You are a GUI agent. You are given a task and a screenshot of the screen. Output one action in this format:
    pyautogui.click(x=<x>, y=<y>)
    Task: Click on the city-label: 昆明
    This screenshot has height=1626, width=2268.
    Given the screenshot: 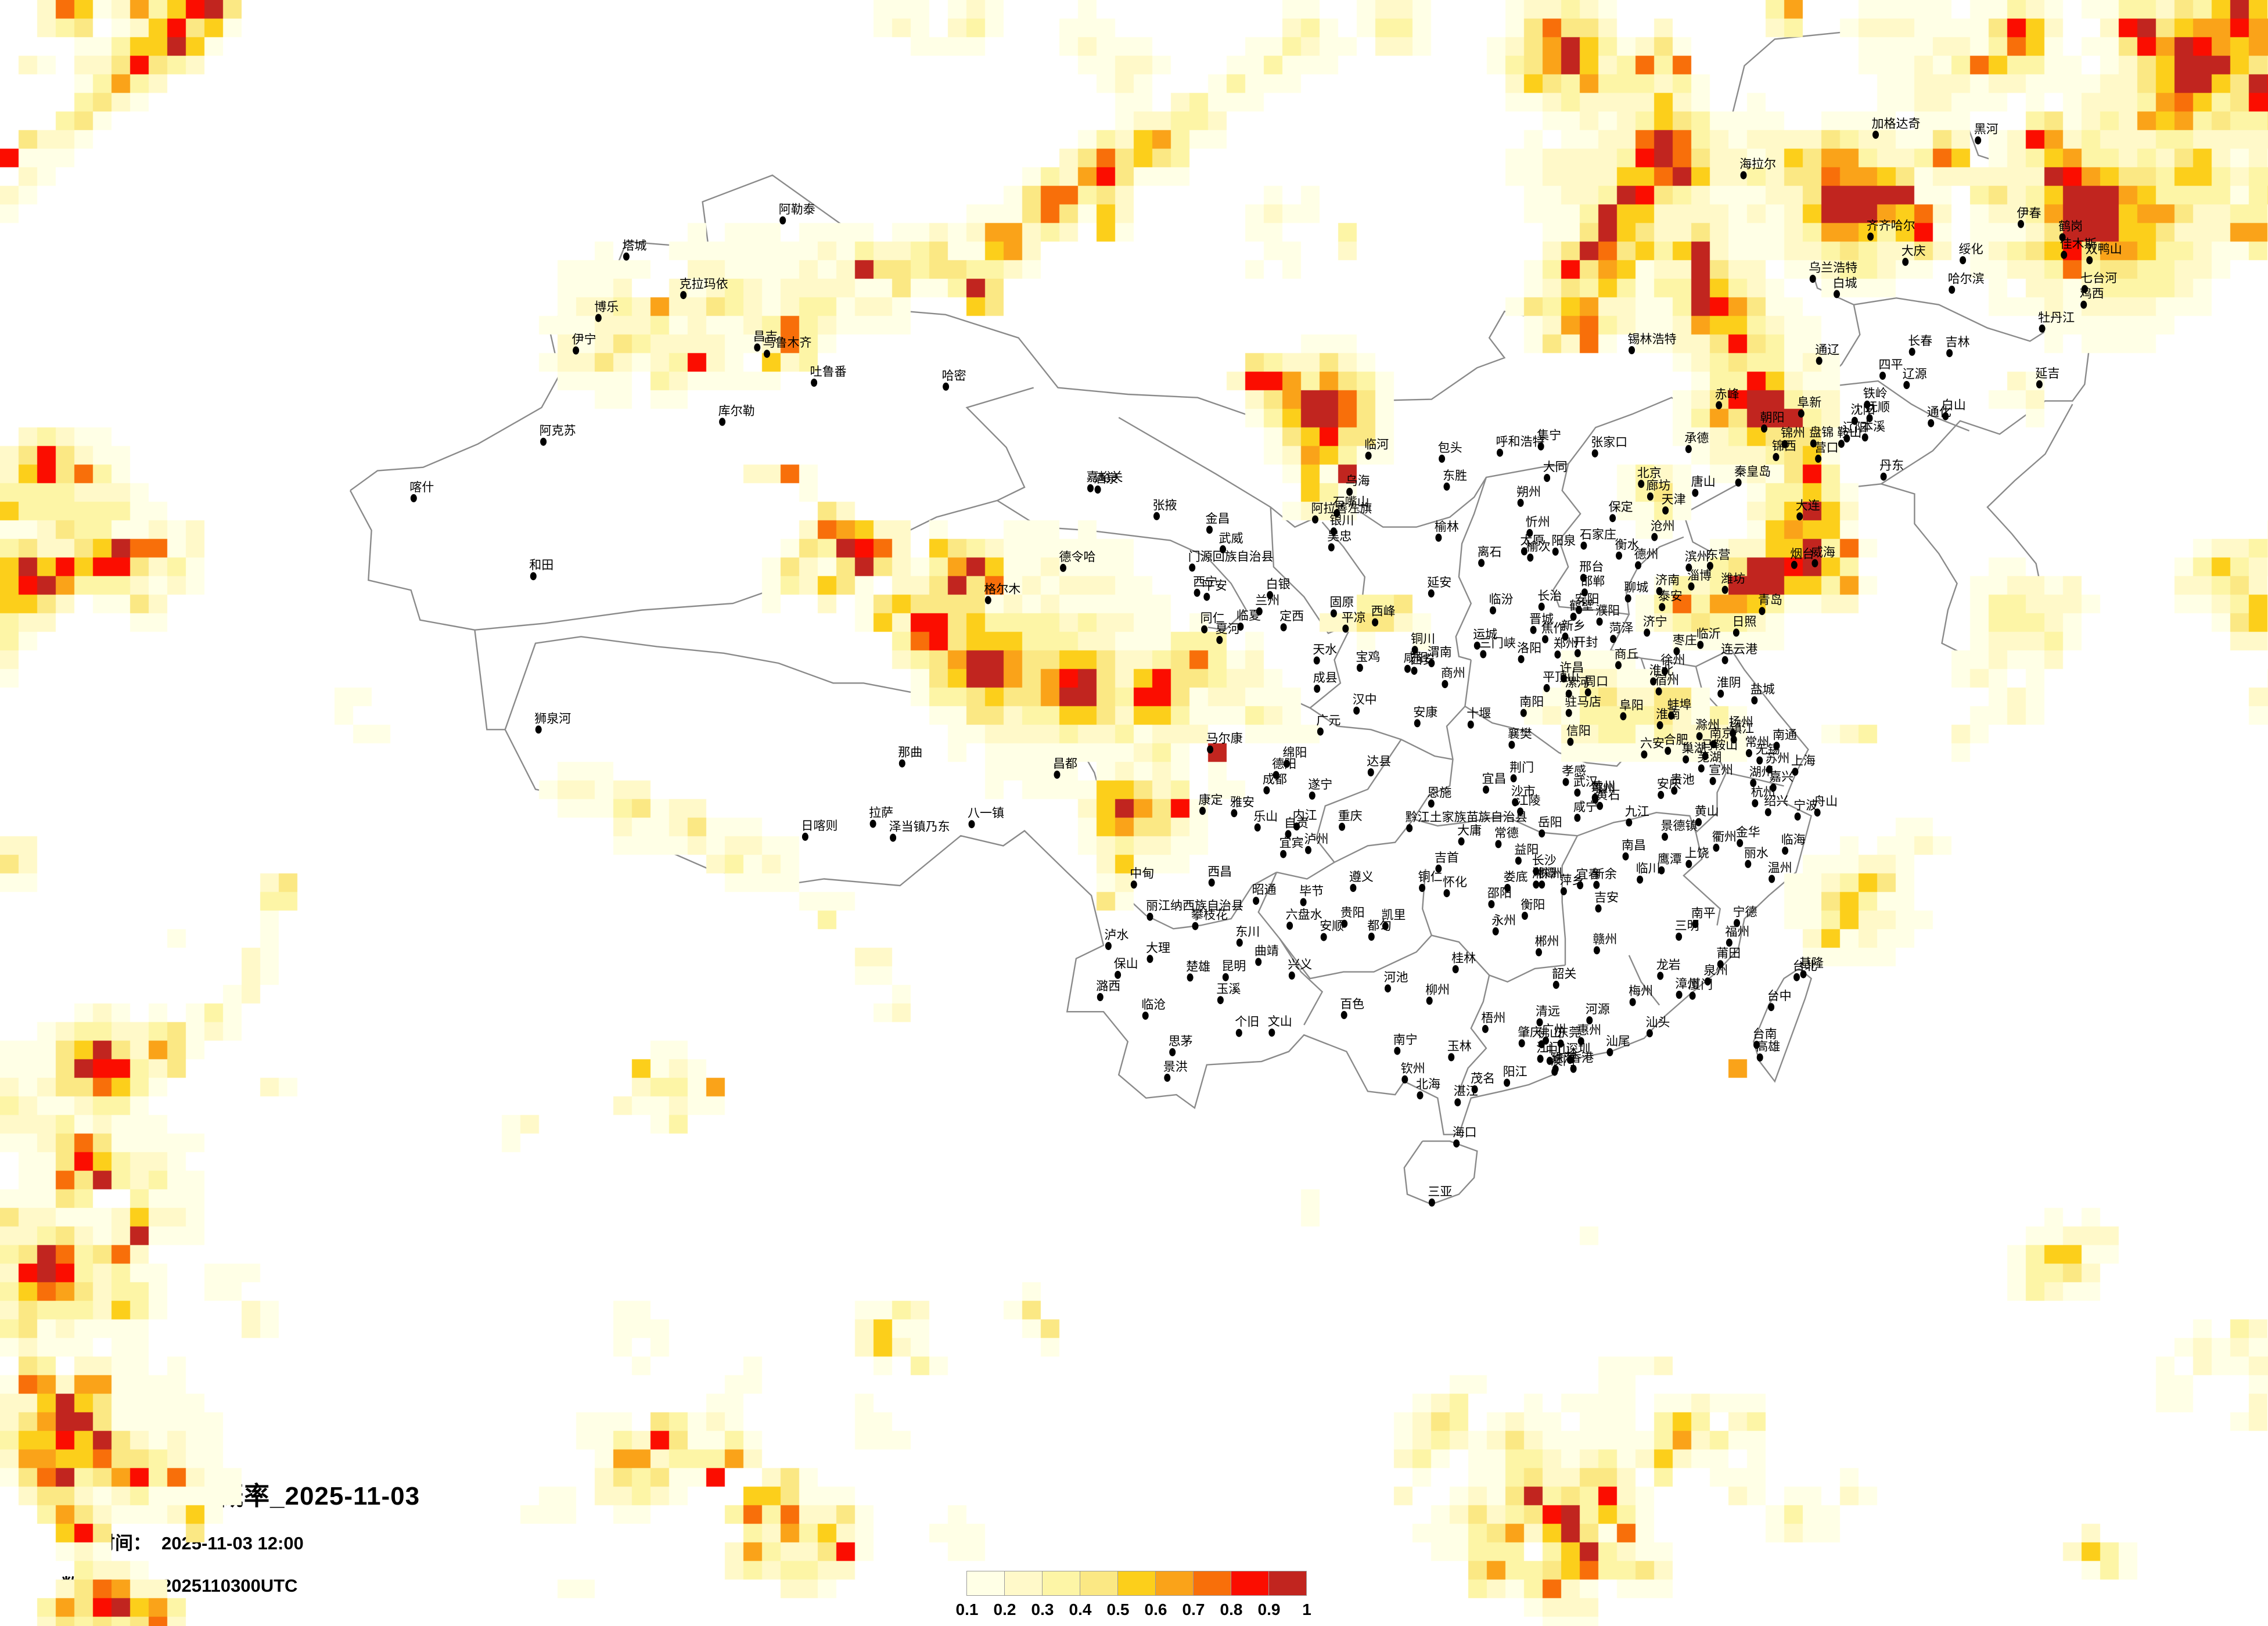 What is the action you would take?
    pyautogui.click(x=1233, y=967)
    